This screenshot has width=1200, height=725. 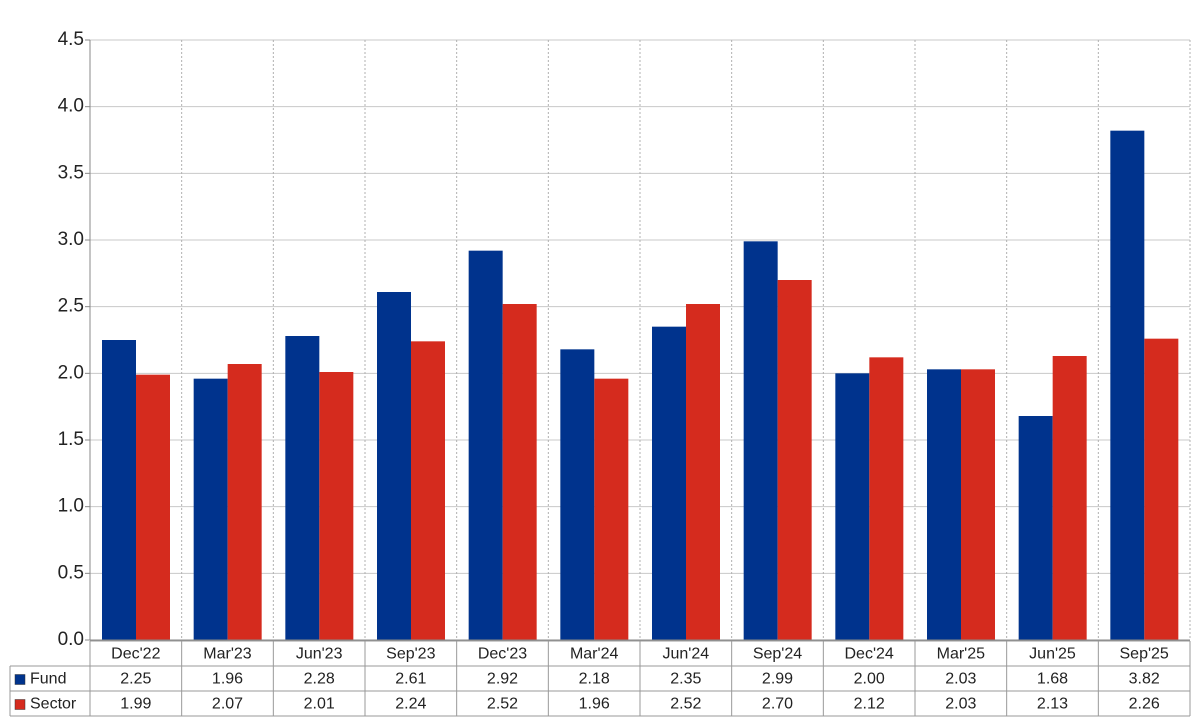 I want to click on data-label: 2.12, so click(x=869, y=704).